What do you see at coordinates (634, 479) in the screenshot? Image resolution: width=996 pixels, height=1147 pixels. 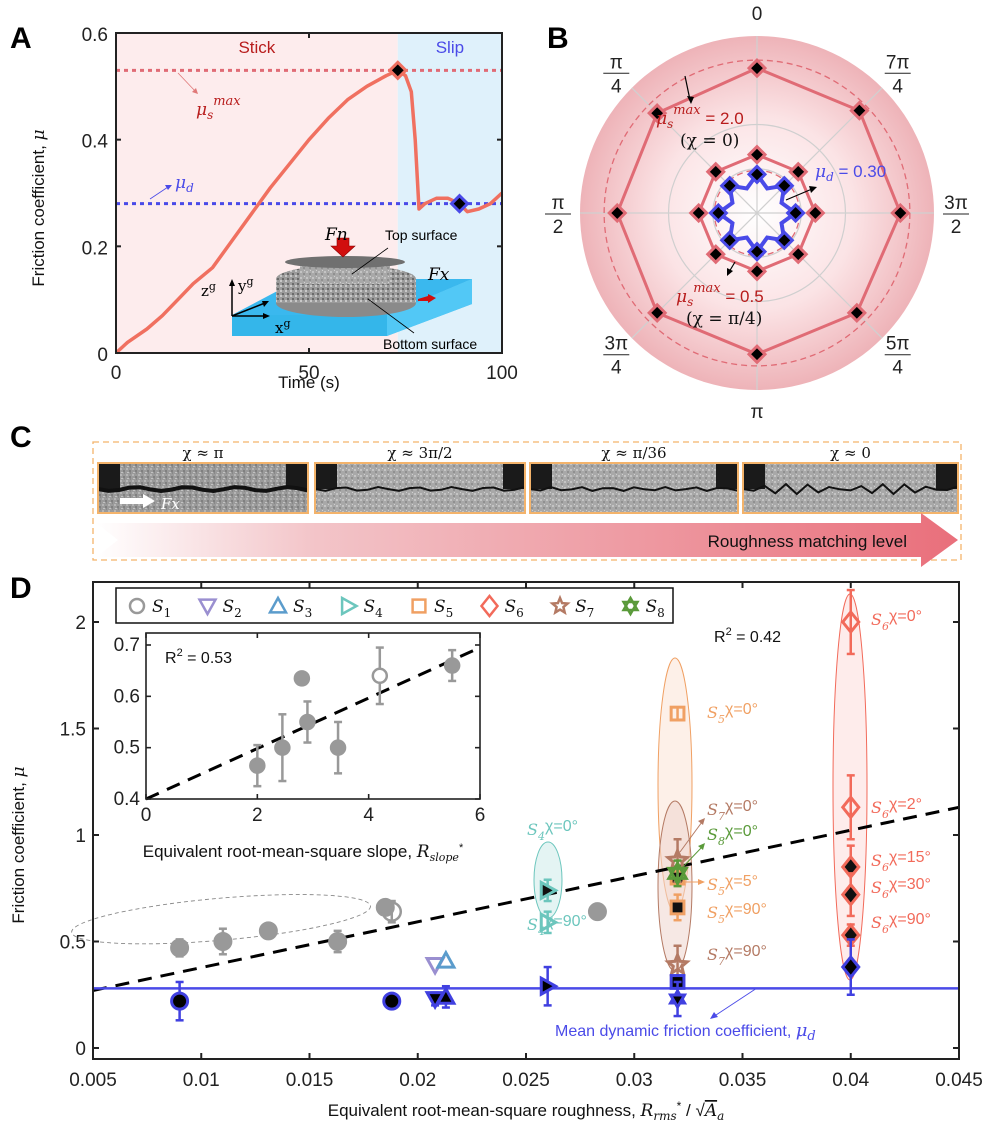 I see `cross-section-3: χ ≈ π/36` at bounding box center [634, 479].